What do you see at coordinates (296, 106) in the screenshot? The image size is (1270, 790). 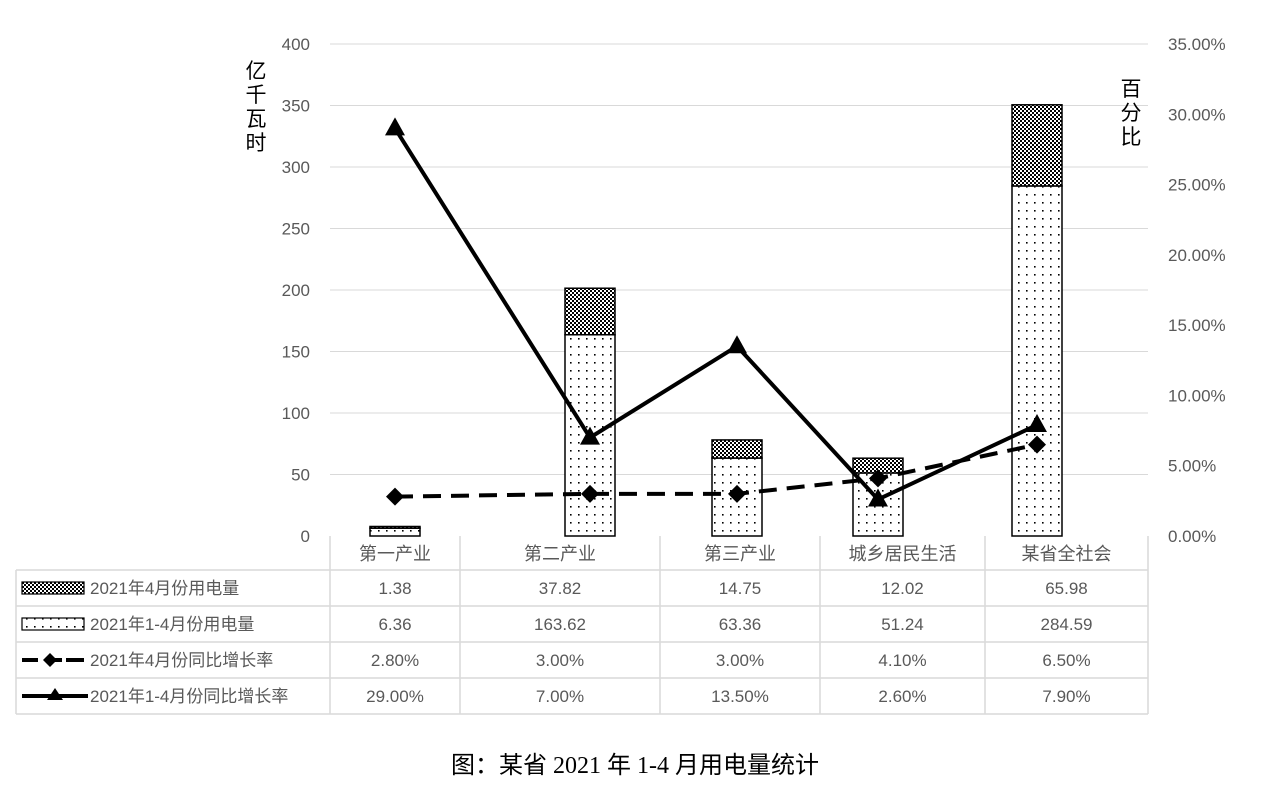 I see `y-tick-label: 350` at bounding box center [296, 106].